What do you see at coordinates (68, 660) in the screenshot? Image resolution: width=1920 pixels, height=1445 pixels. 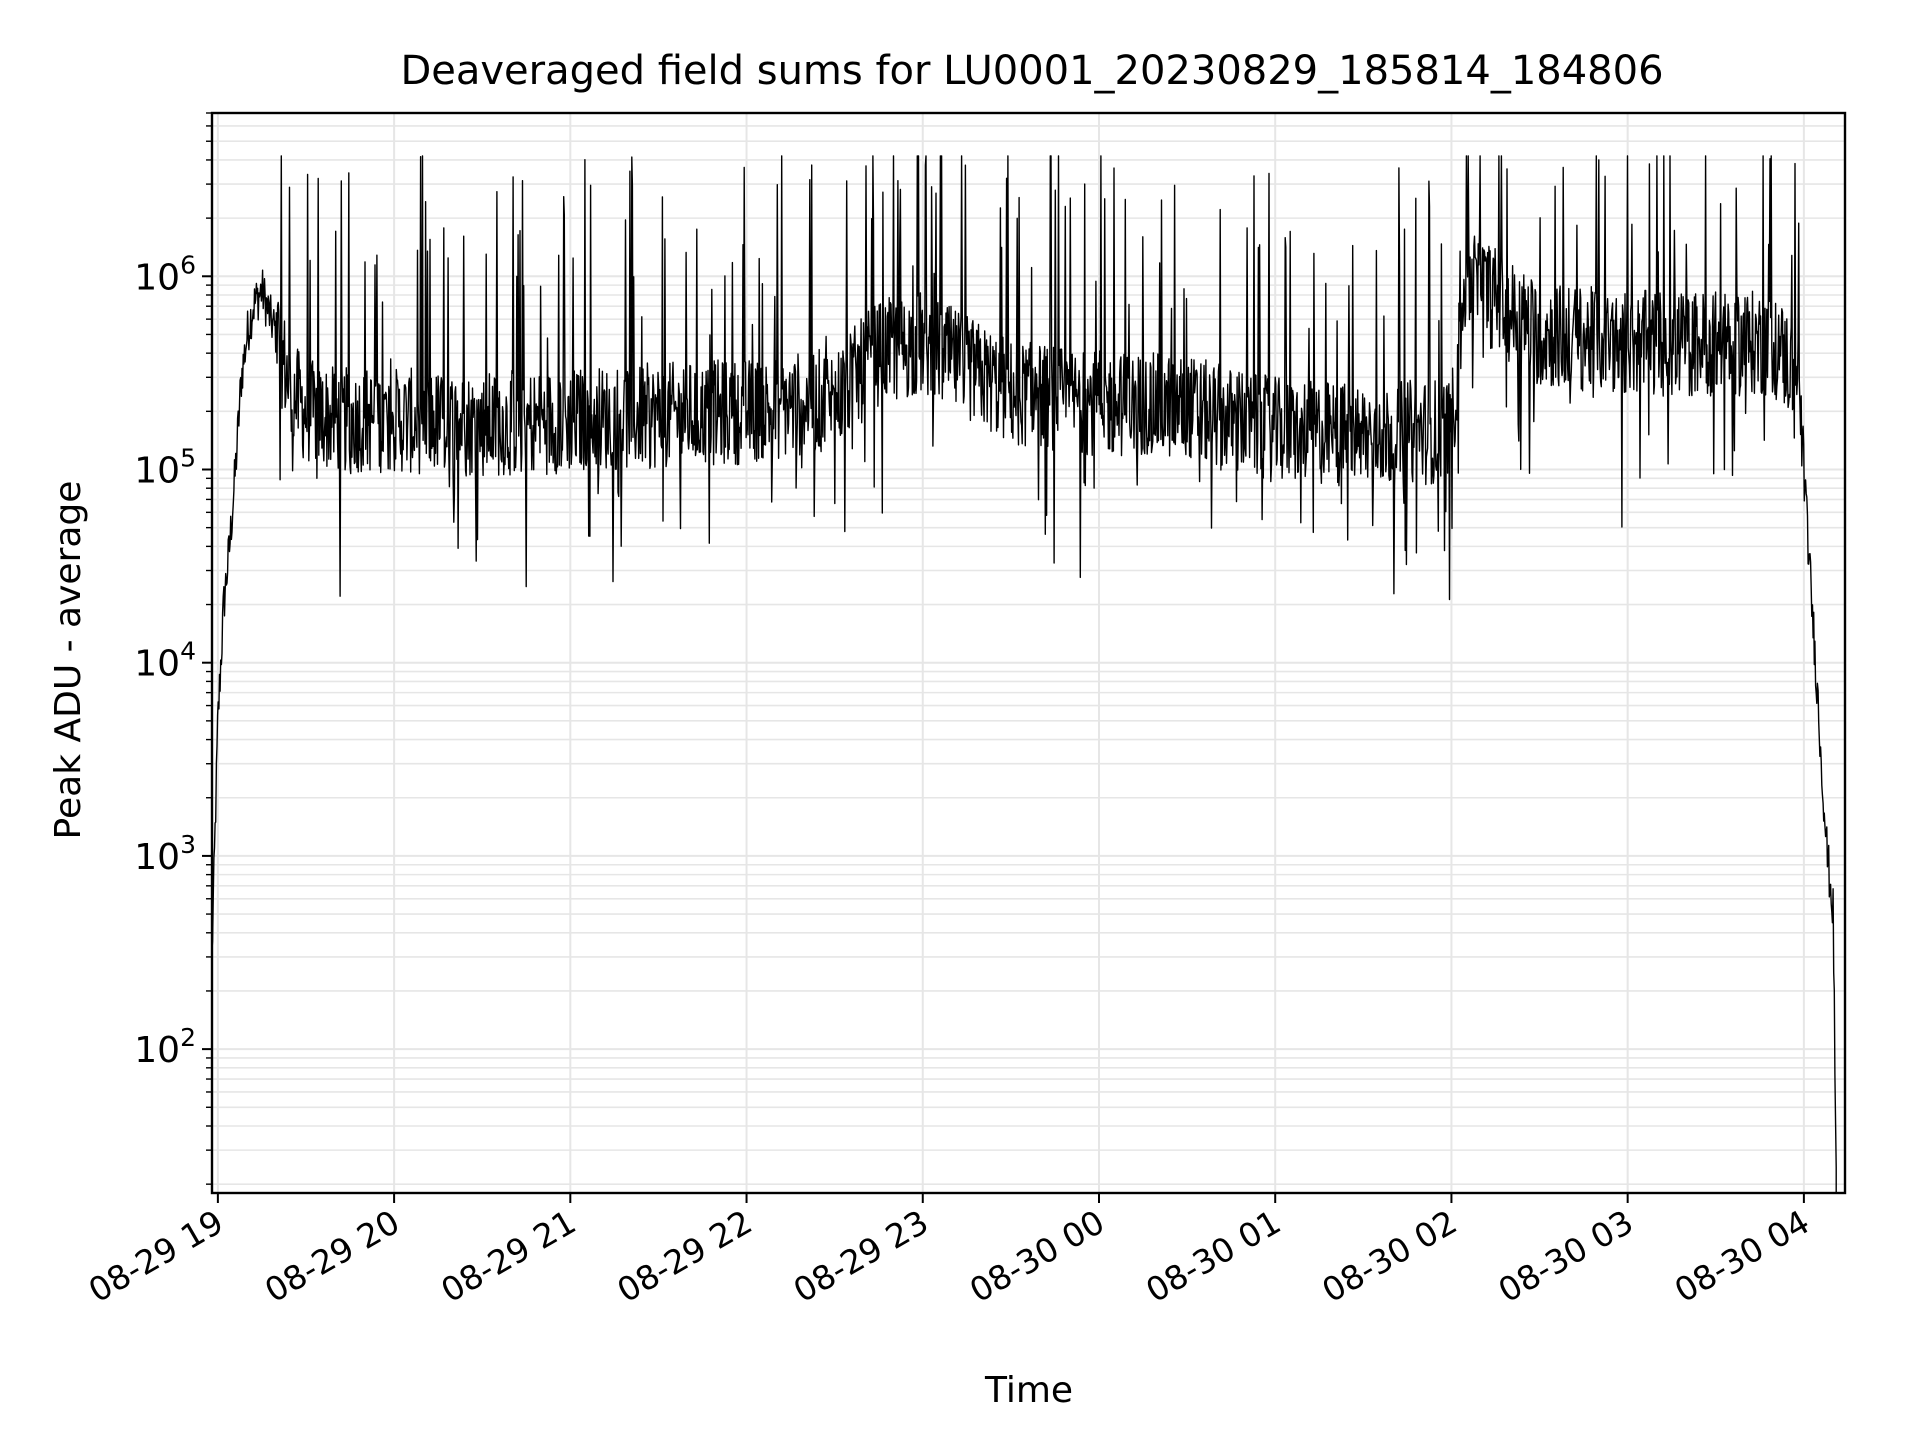 I see `y-axis-label: Peak ADU - average` at bounding box center [68, 660].